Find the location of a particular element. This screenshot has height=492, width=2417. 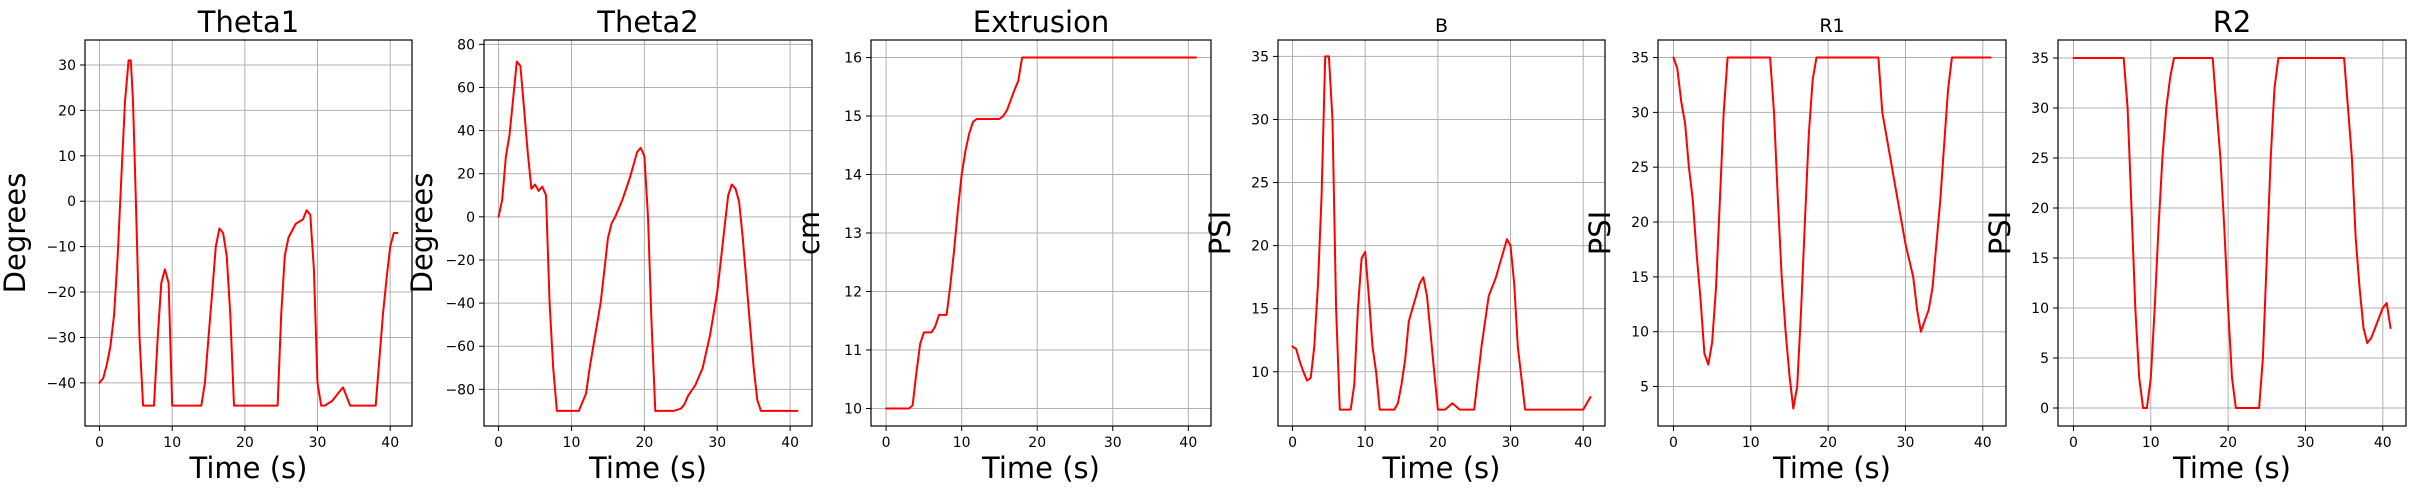

chart-title: Theta1 is located at coordinates (248, 22).